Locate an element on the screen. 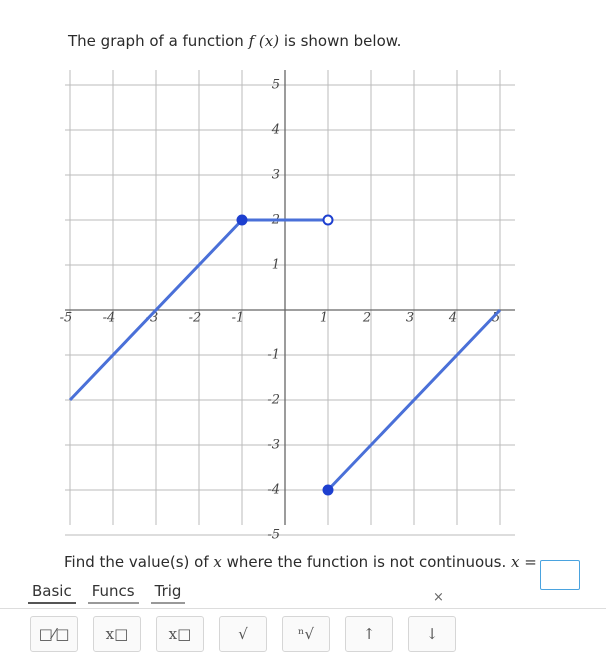 The height and width of the screenshot is (659, 606). x-tick-label: -1 is located at coordinates (238, 318).